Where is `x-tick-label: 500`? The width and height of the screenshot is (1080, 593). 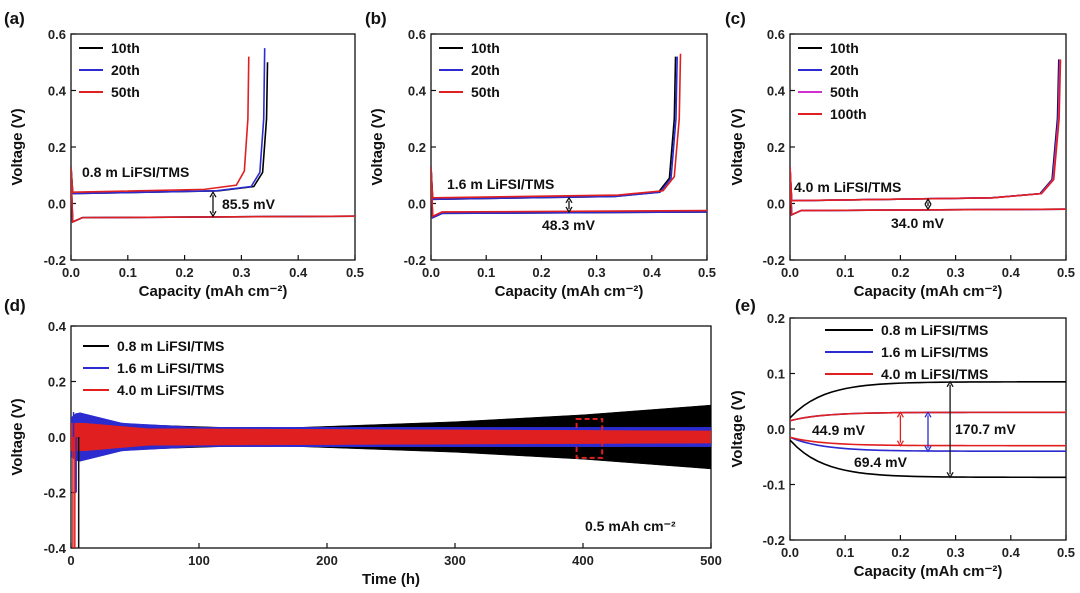 x-tick-label: 500 is located at coordinates (711, 560).